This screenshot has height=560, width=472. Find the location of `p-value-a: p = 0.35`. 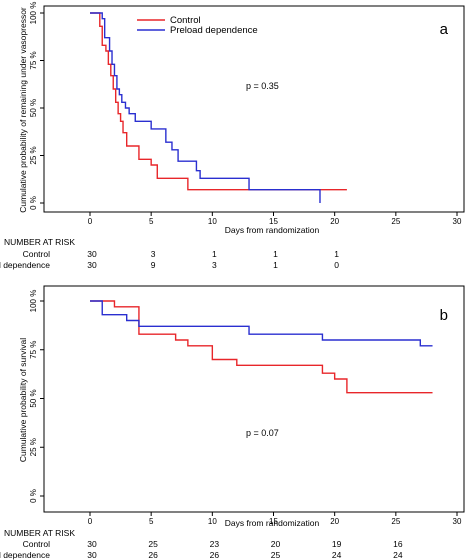

p-value-a: p = 0.35 is located at coordinates (262, 86).